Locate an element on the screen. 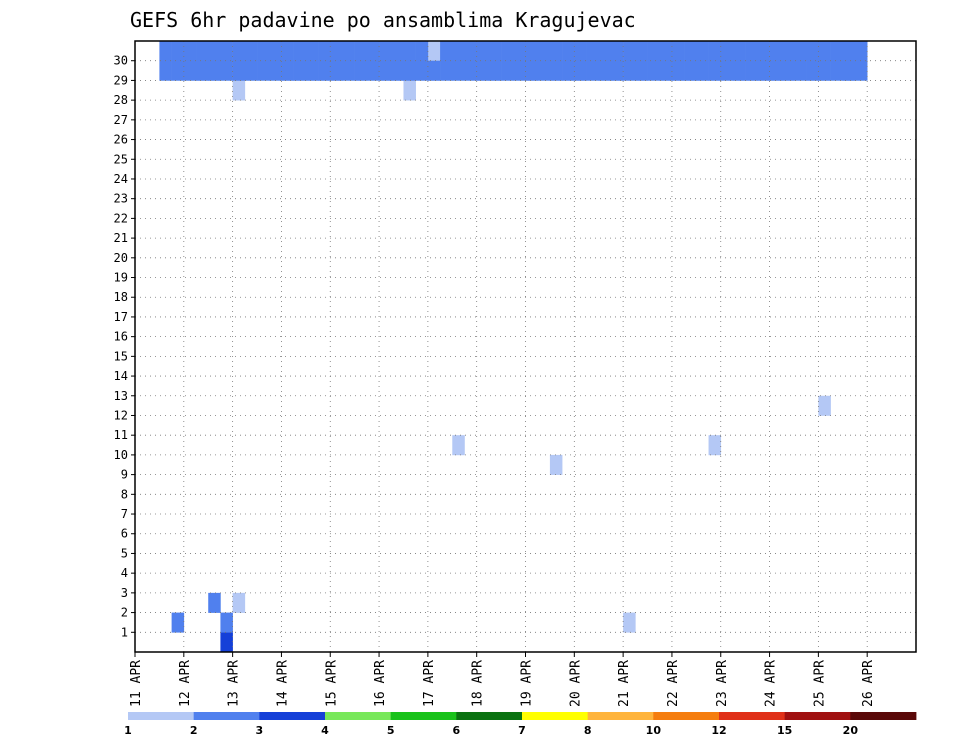 The image size is (960, 742). y-tick-label: 26 is located at coordinates (121, 140).